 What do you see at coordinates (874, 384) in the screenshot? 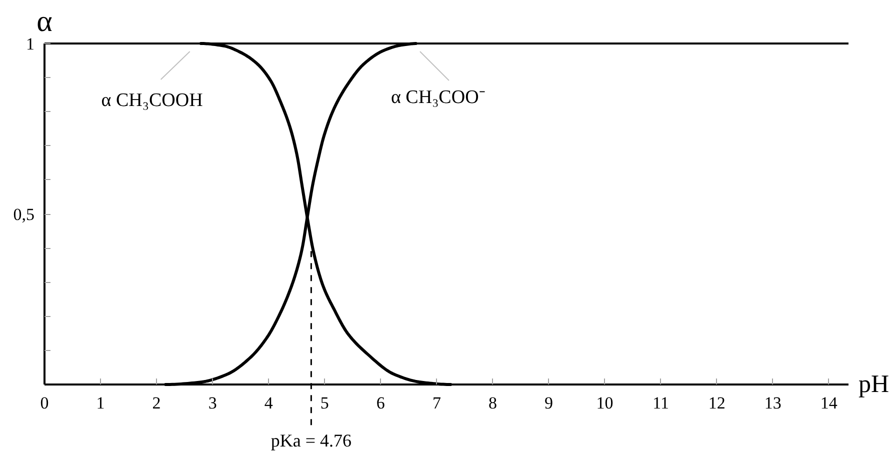
I see `x-axis-title: pH` at bounding box center [874, 384].